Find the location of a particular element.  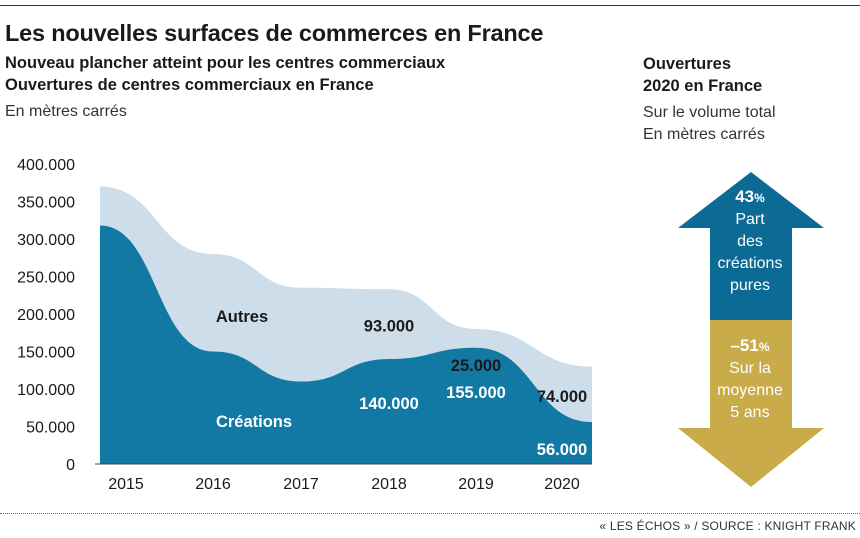

data-label-creations-2018: 140.000 is located at coordinates (389, 404).